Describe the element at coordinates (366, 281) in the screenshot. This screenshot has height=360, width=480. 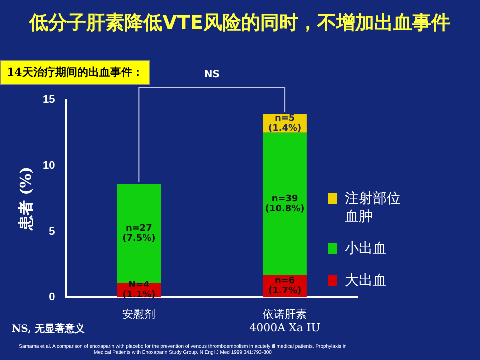
I see `legend-label: 大出血` at that location.